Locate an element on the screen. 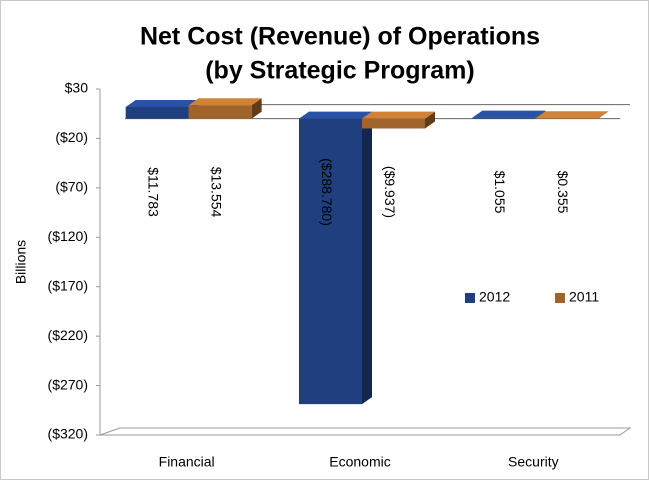 This screenshot has width=649, height=480. y-tick-label: ($170) is located at coordinates (68, 285).